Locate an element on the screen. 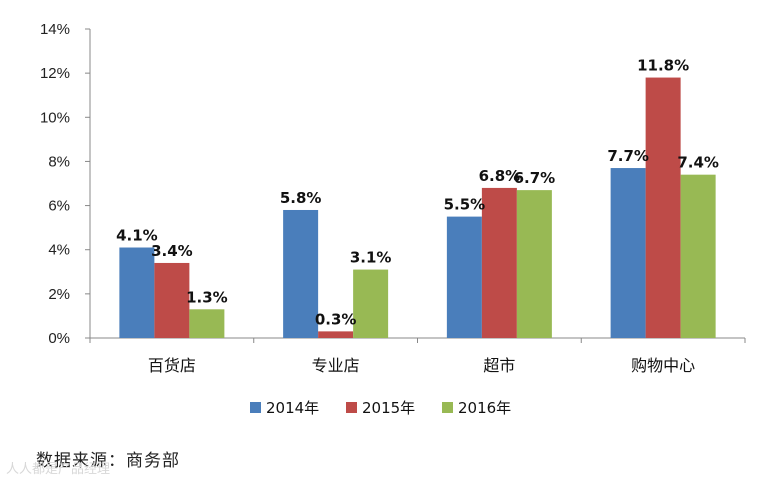  bar-2014年-超市 is located at coordinates (464, 277).